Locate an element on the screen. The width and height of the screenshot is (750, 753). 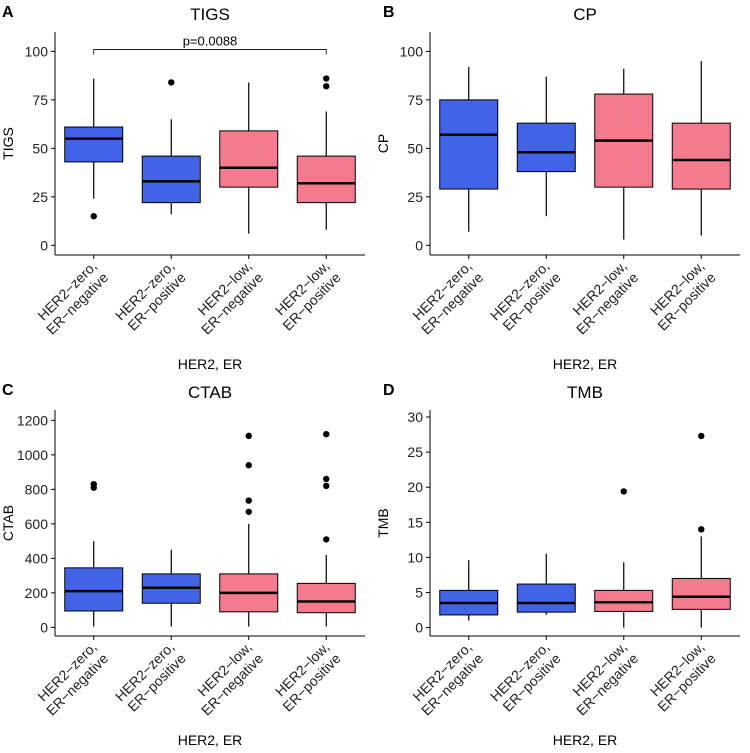
y-tick-label: 800 is located at coordinates (37, 489).